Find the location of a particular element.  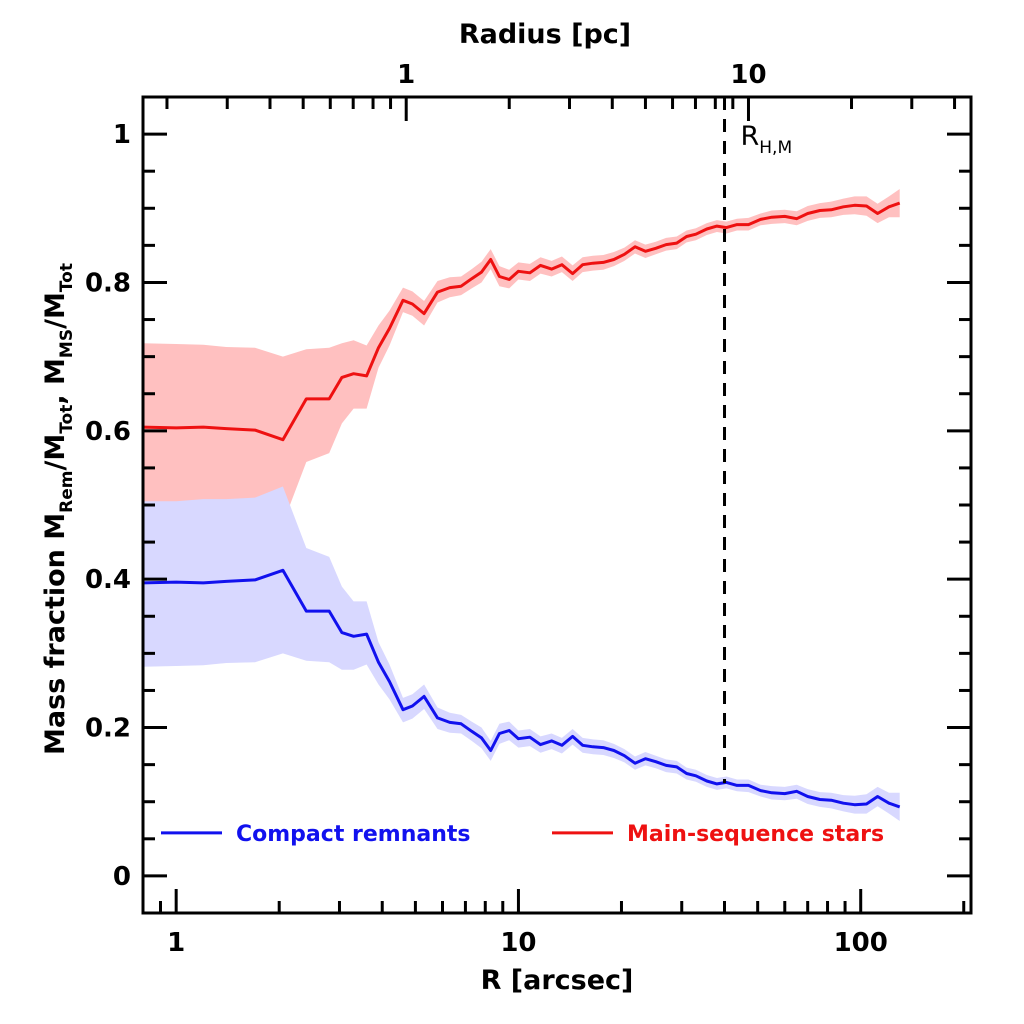

y-axis-title-prefix: Mass fraction M is located at coordinates (55, 634).